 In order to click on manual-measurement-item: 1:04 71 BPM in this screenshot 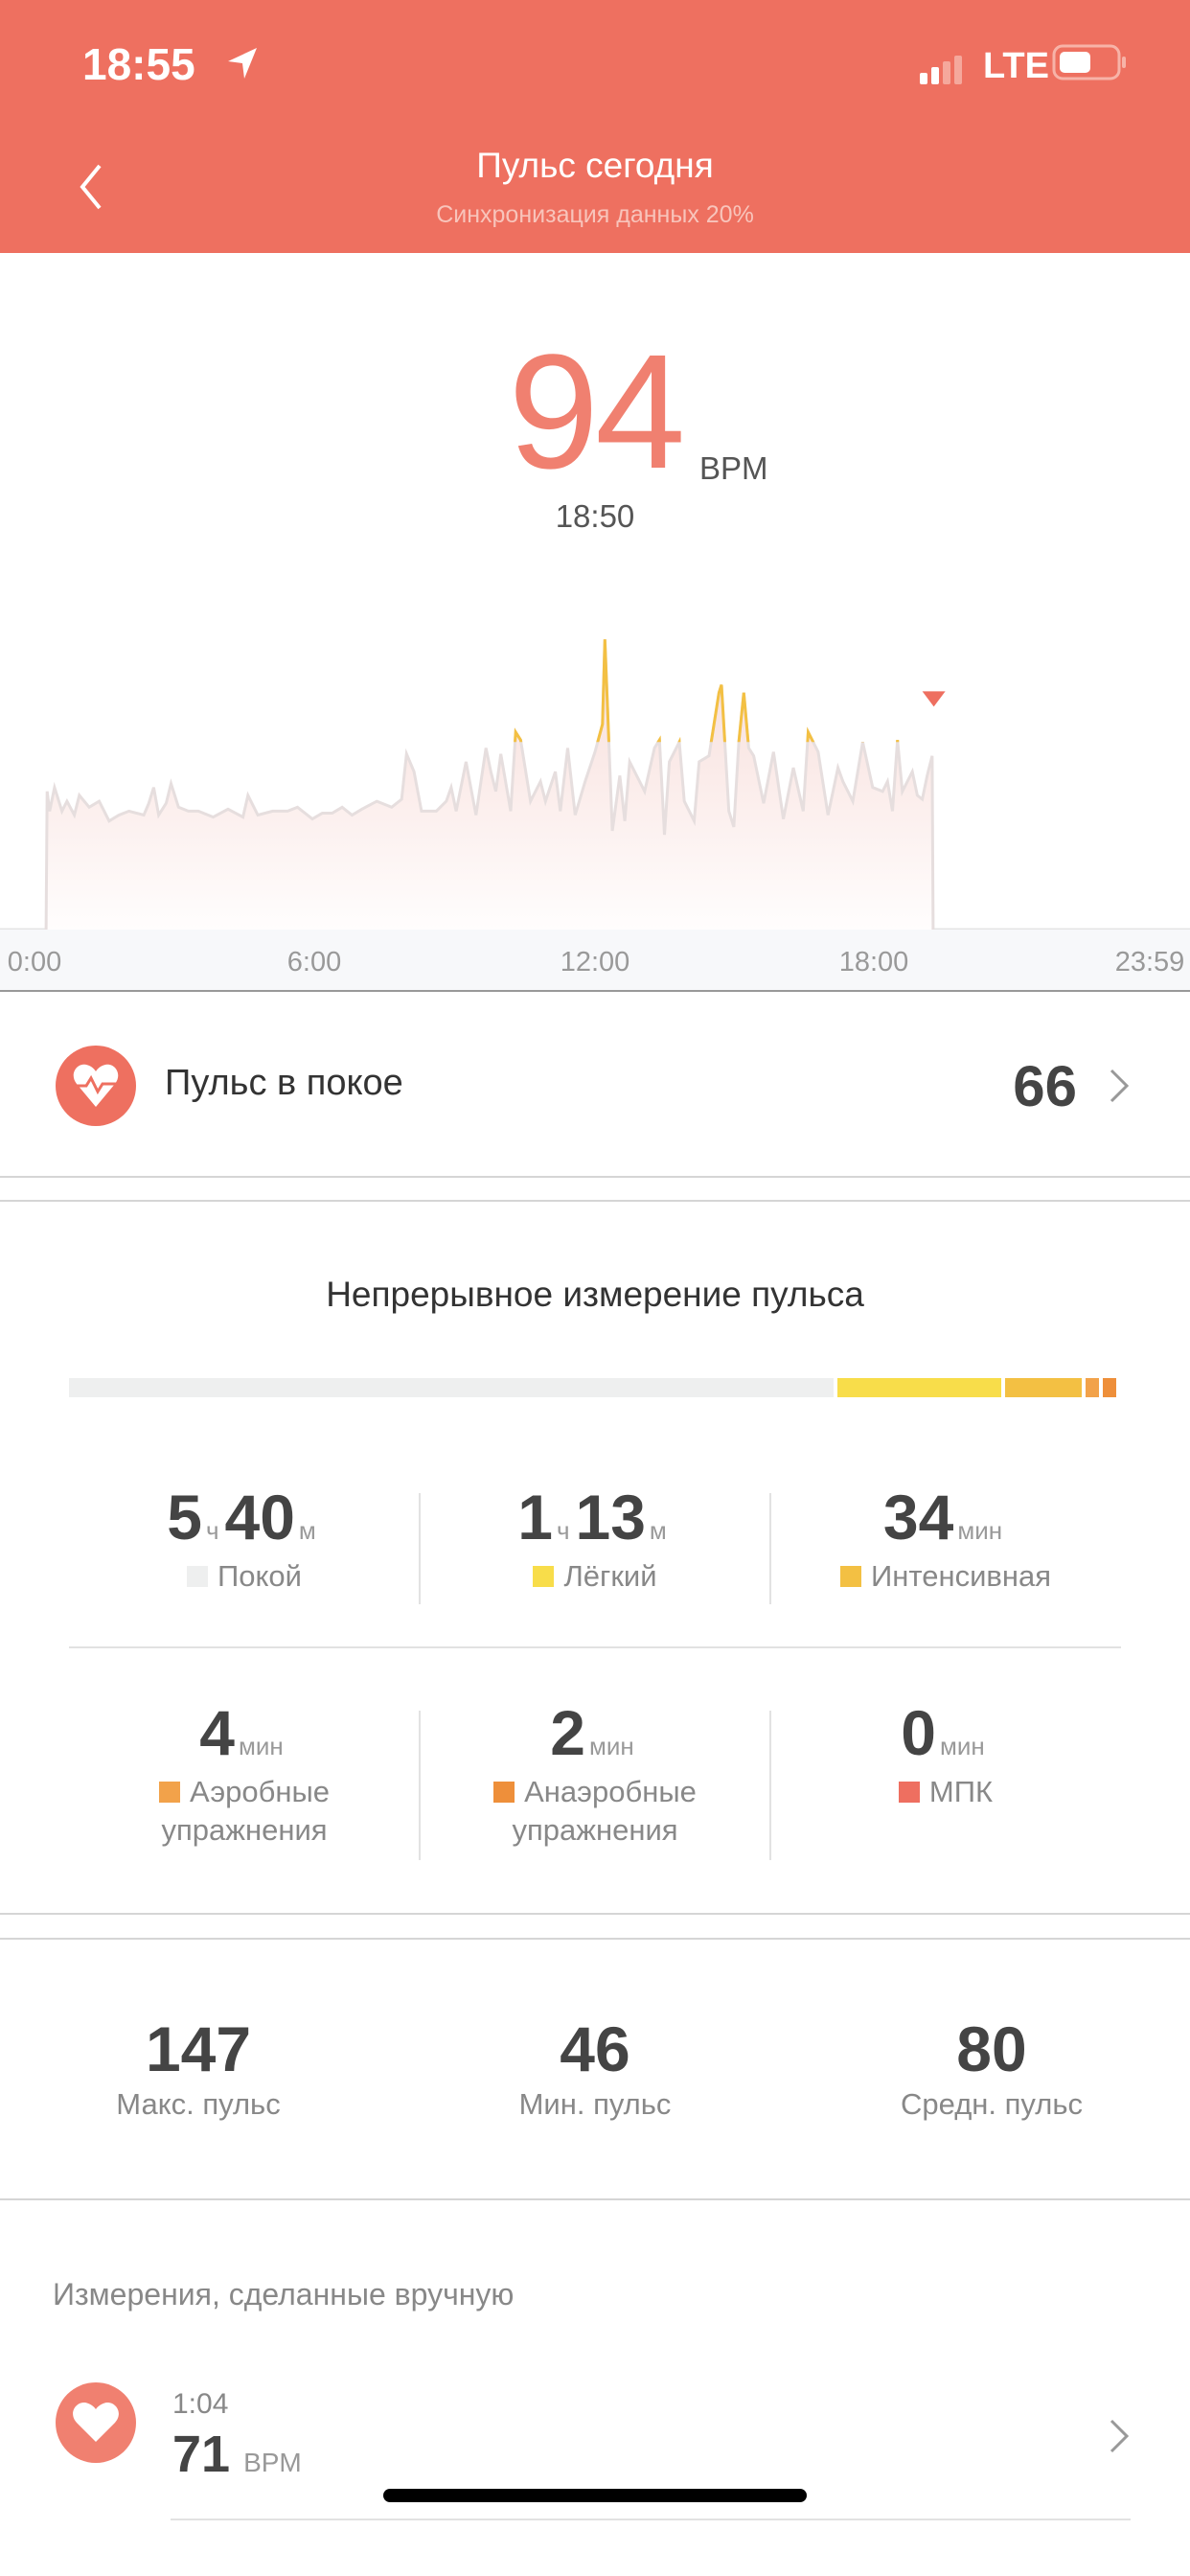, I will do `click(595, 2443)`.